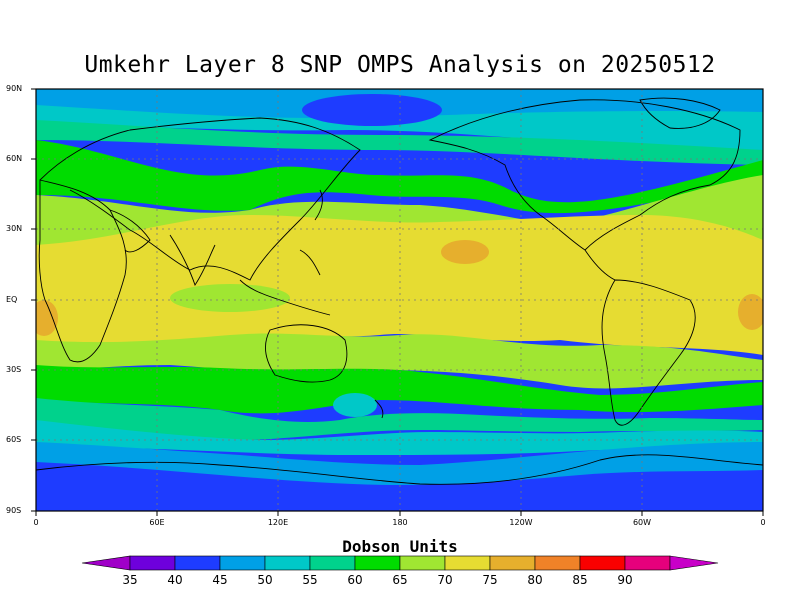 Image resolution: width=800 pixels, height=600 pixels. Describe the element at coordinates (14, 228) in the screenshot. I see `lat-label: 30N` at that location.